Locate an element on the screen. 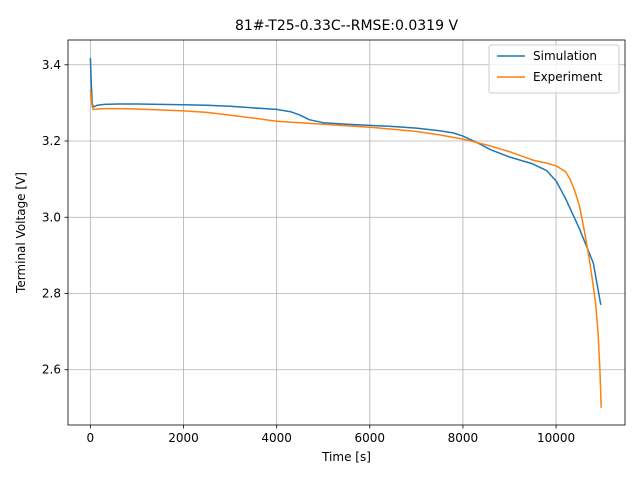  x-tick-label: 8000 is located at coordinates (463, 438).